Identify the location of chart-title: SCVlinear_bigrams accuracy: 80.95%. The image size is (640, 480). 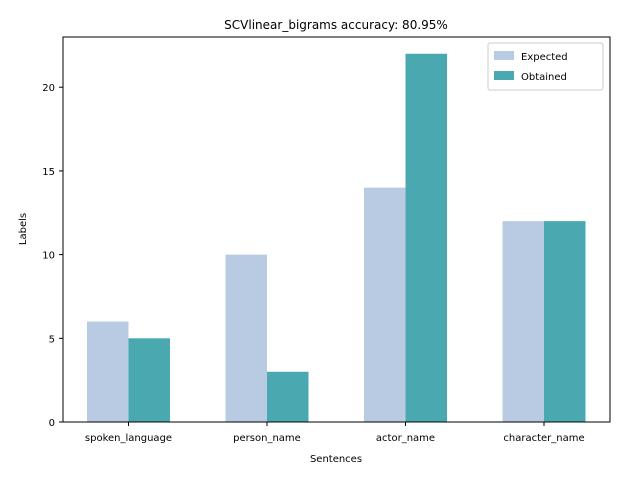
(336, 25).